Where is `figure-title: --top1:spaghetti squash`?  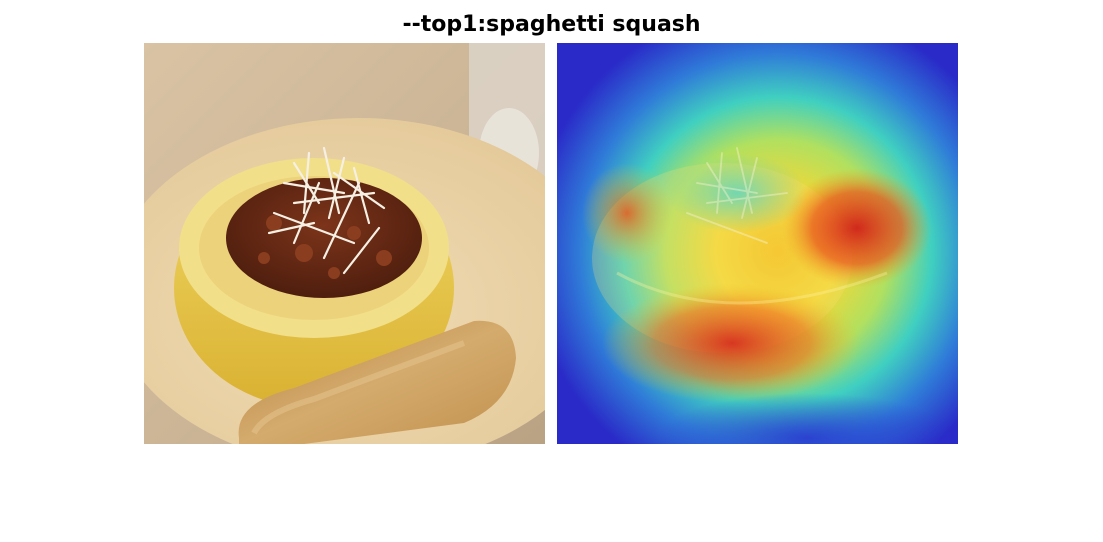
figure-title: --top1:spaghetti squash is located at coordinates (551, 24).